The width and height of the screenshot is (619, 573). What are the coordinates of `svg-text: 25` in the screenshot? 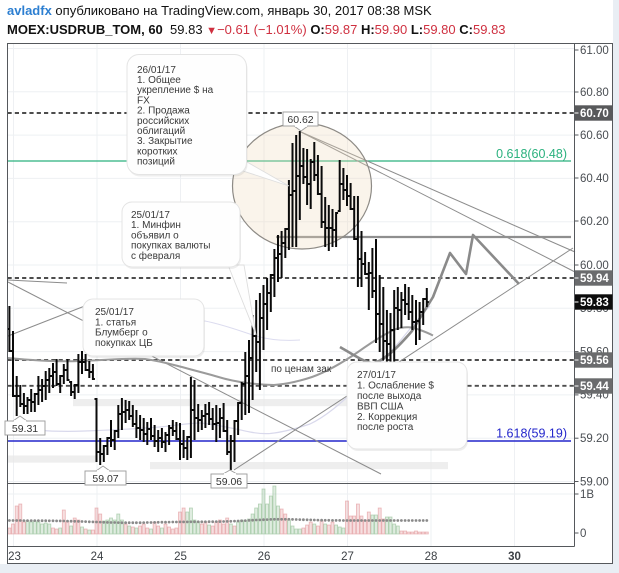 It's located at (180, 557).